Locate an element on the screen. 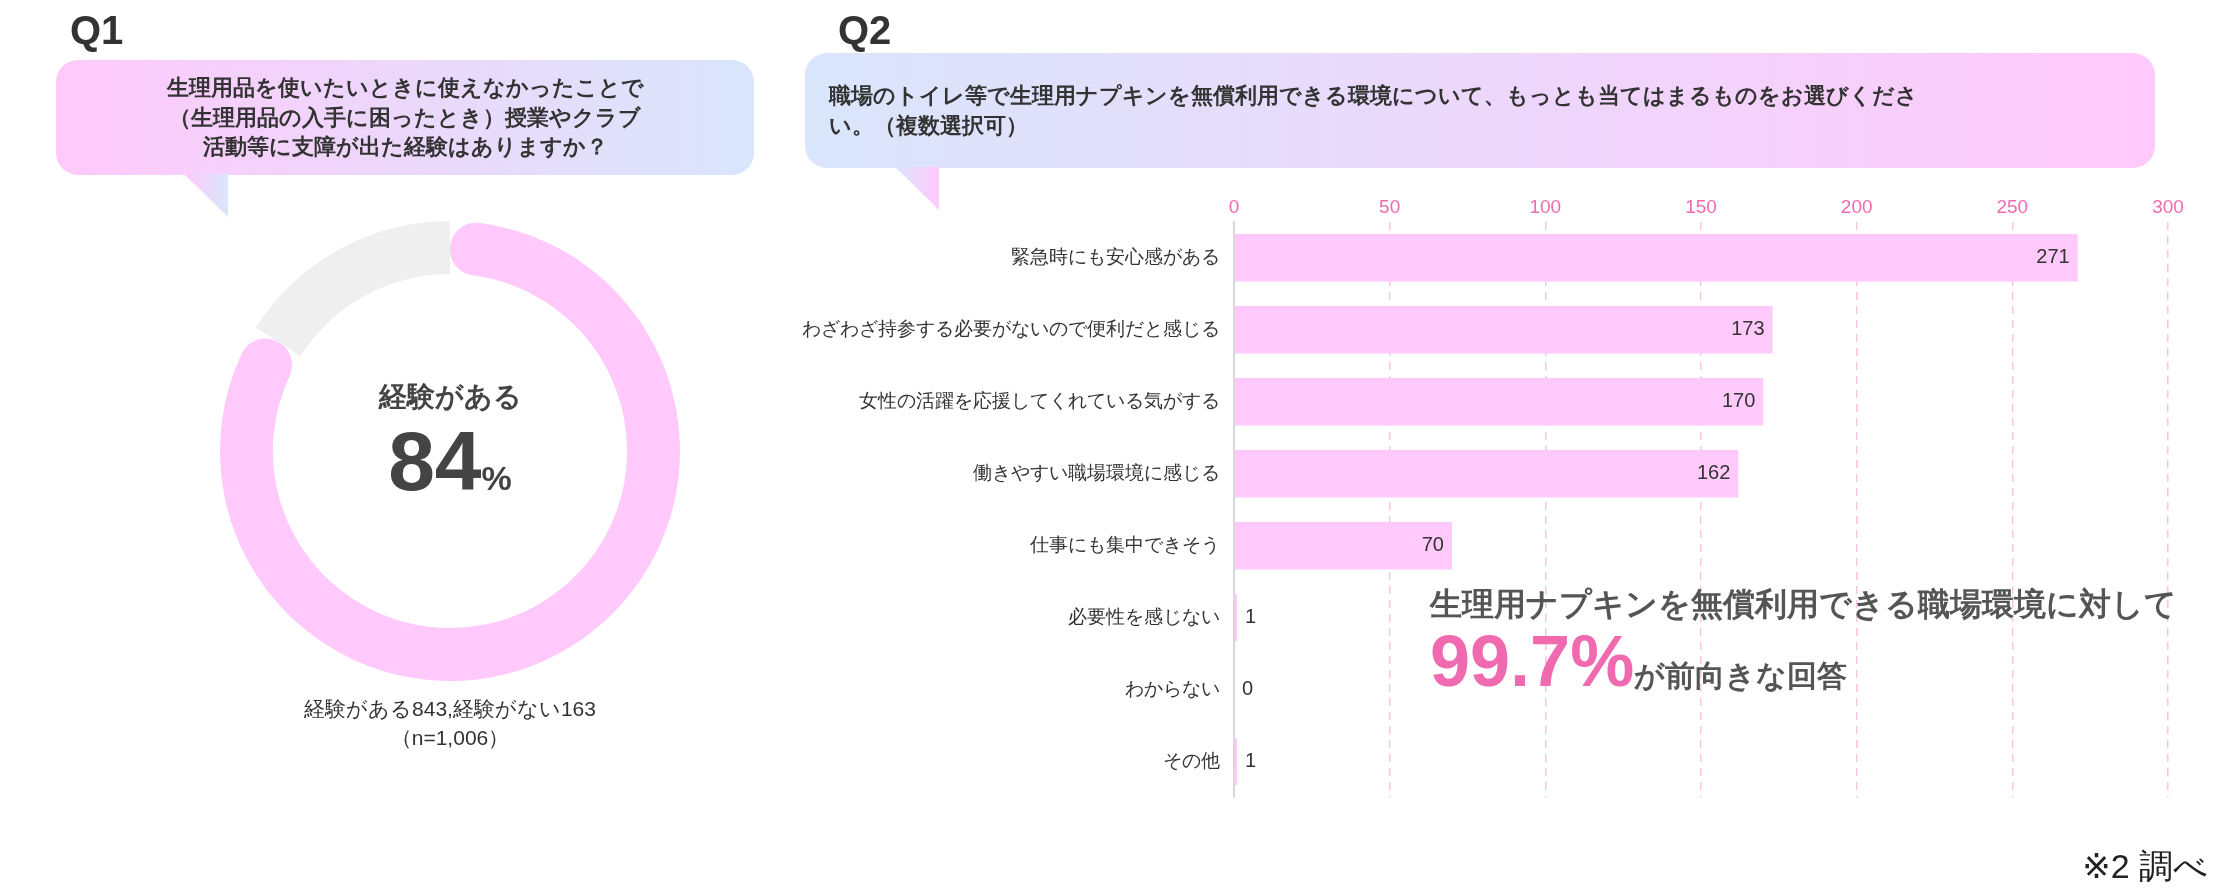 The width and height of the screenshot is (2224, 896). x-tick-label: 100 is located at coordinates (1545, 206).